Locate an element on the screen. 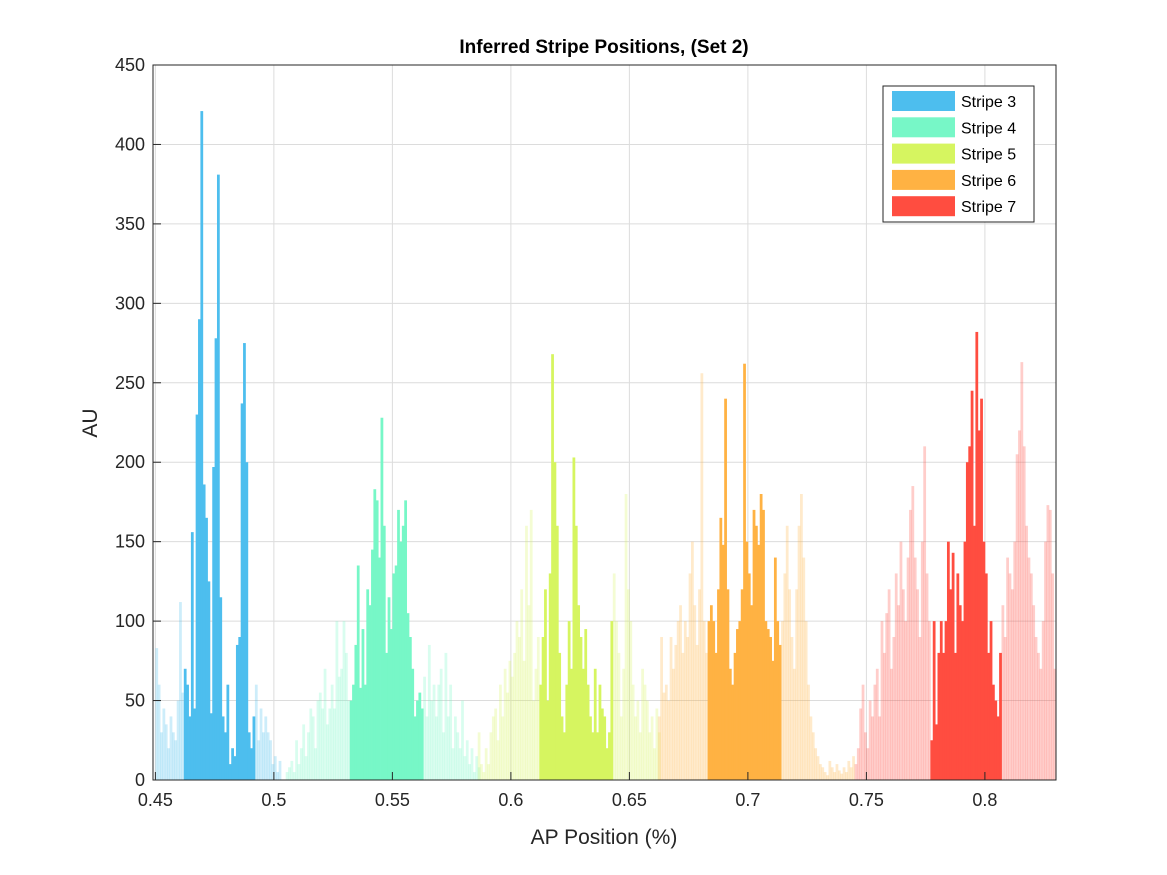 Image resolution: width=1167 pixels, height=875 pixels. series-7-bars is located at coordinates (955, 555).